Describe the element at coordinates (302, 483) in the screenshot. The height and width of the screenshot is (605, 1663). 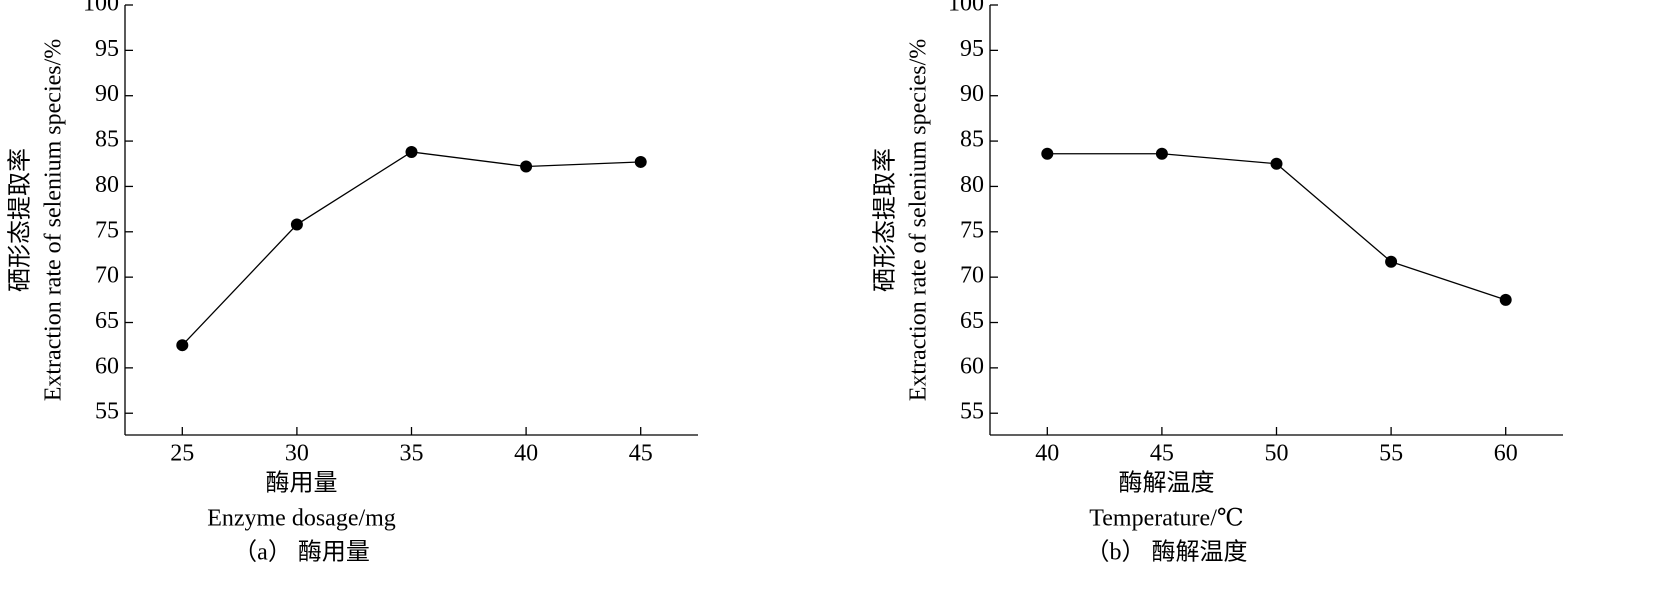
I see `x-axis-label: 酶用量` at that location.